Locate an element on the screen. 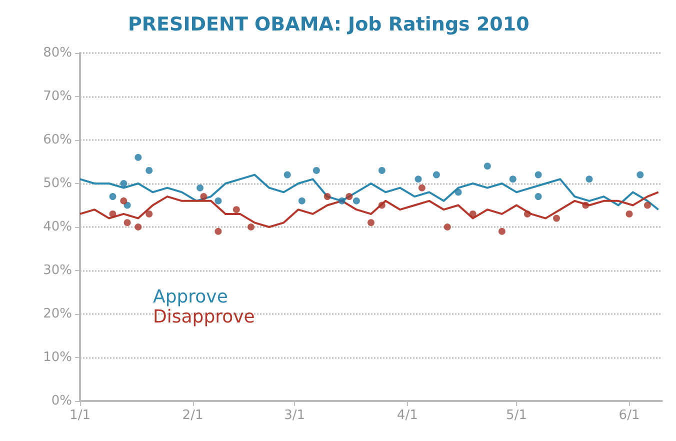 The width and height of the screenshot is (676, 441). x-tick-label: 4/1 is located at coordinates (407, 415).